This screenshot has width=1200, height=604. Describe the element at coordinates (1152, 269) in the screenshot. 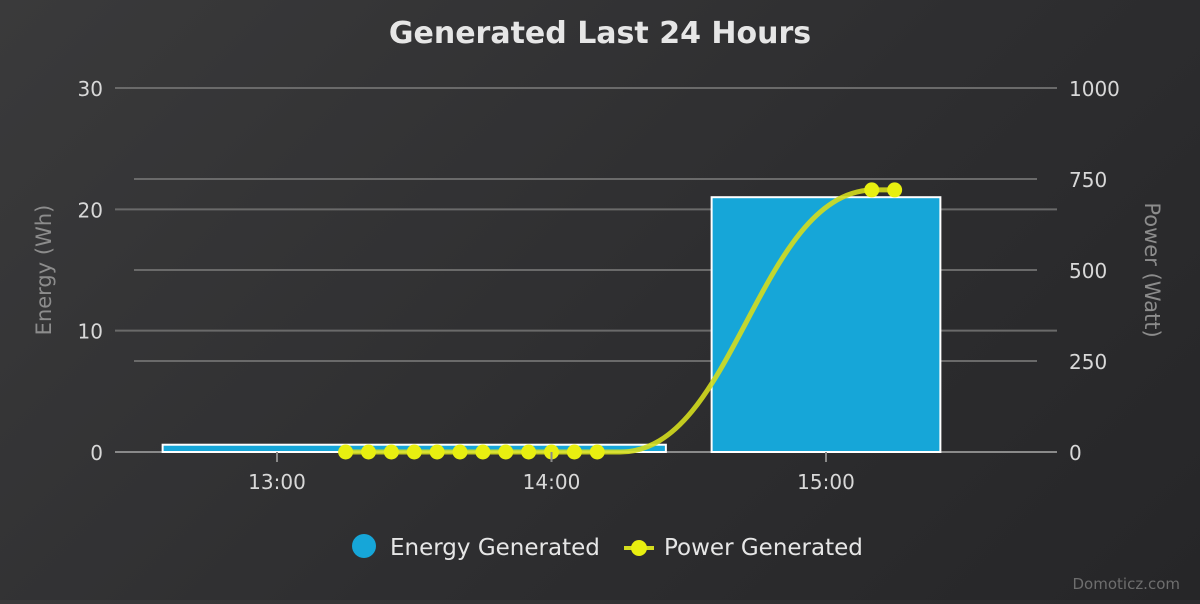

I see `right-axis-label: Power (Watt)` at that location.